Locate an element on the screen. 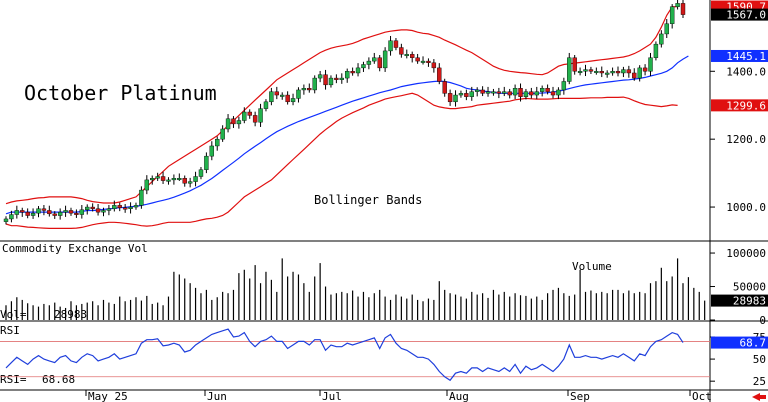  rsi-line is located at coordinates (344, 355).